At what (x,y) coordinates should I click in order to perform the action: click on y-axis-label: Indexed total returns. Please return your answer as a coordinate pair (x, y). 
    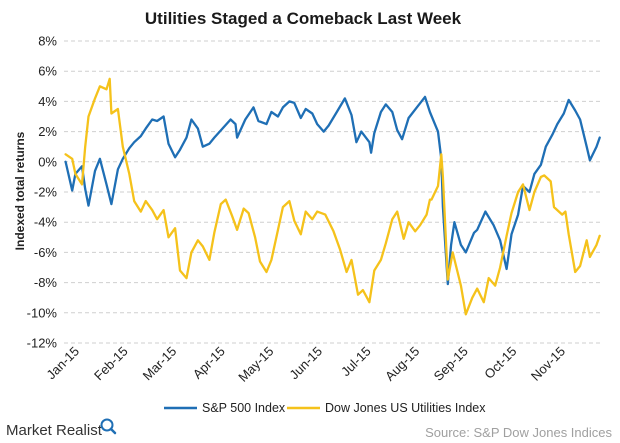
    Looking at the image, I should click on (20, 190).